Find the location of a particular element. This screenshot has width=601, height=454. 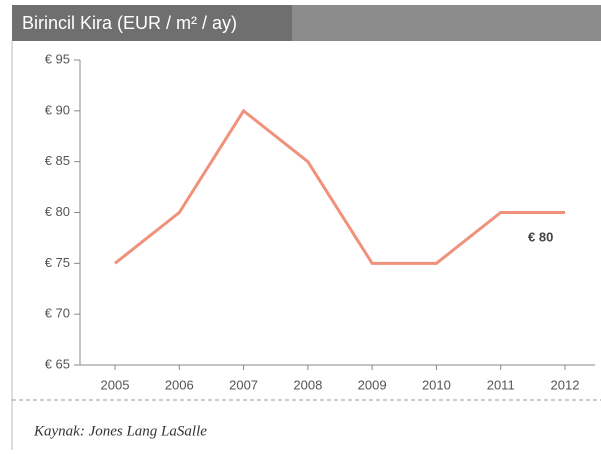

y-tick-label: € 70 is located at coordinates (57, 313).